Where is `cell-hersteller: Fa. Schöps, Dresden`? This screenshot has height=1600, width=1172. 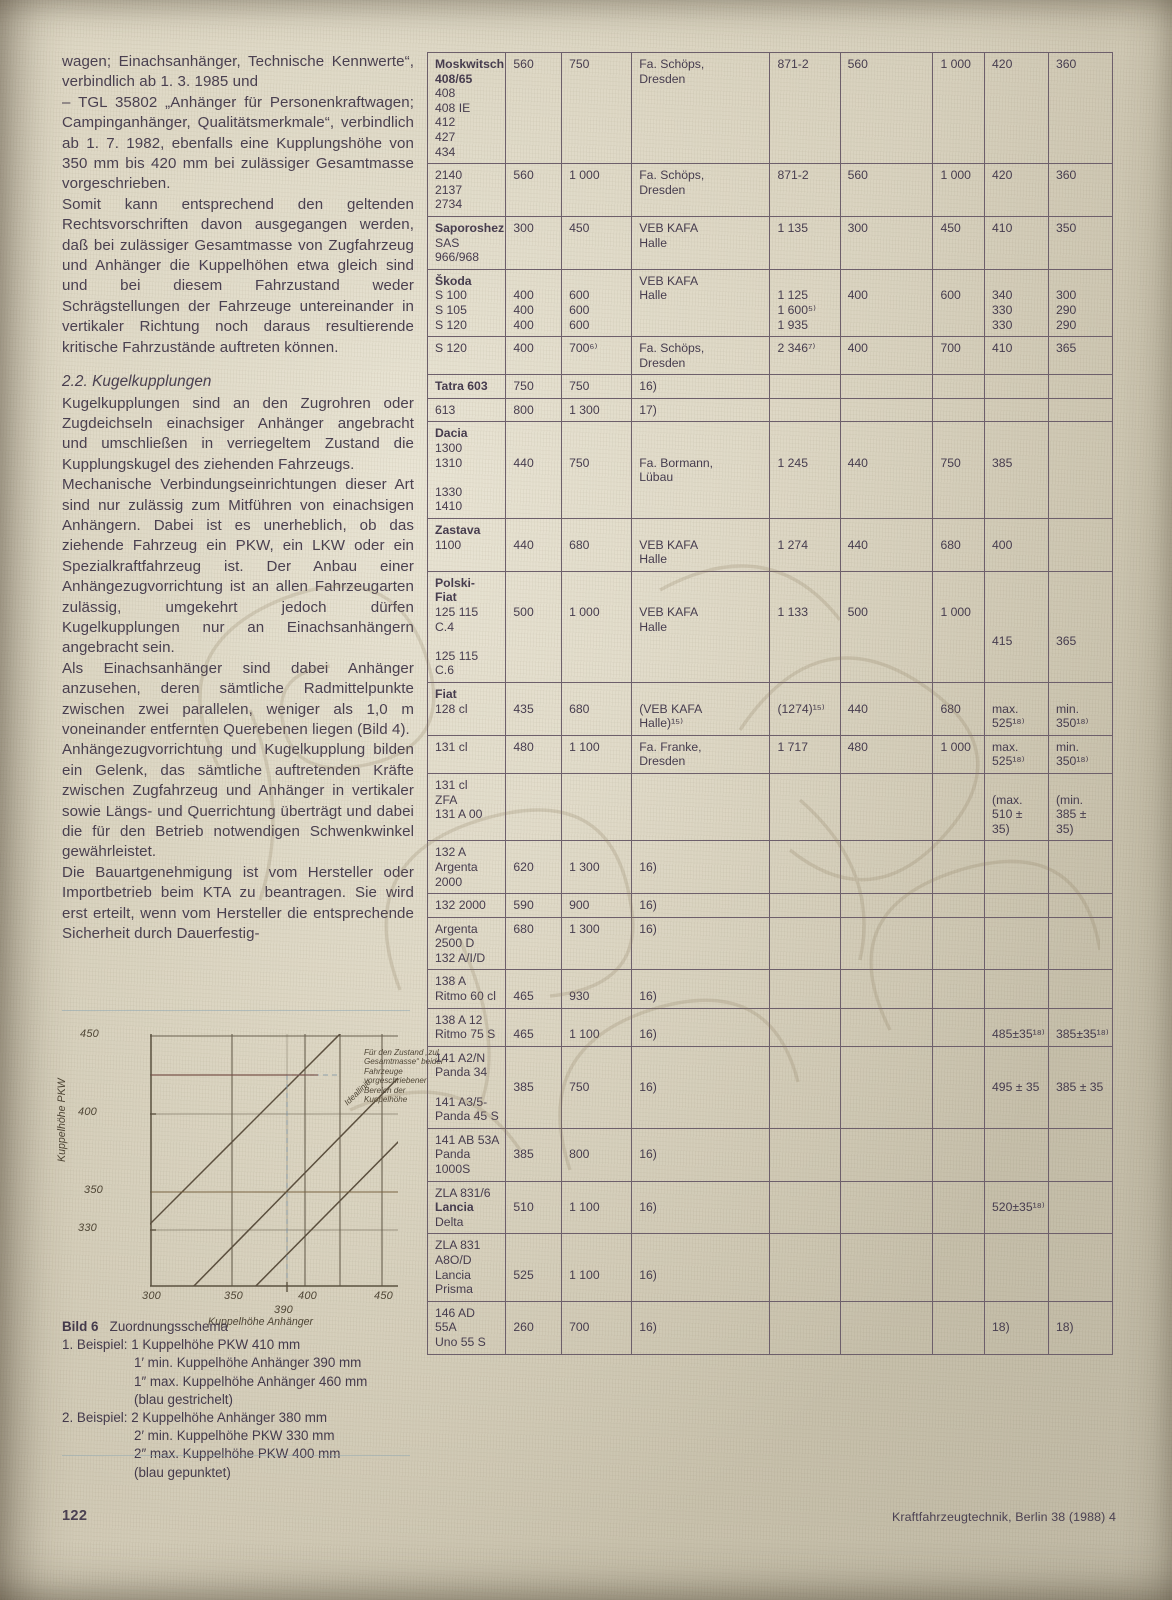
cell-hersteller: Fa. Schöps, Dresden is located at coordinates (701, 356).